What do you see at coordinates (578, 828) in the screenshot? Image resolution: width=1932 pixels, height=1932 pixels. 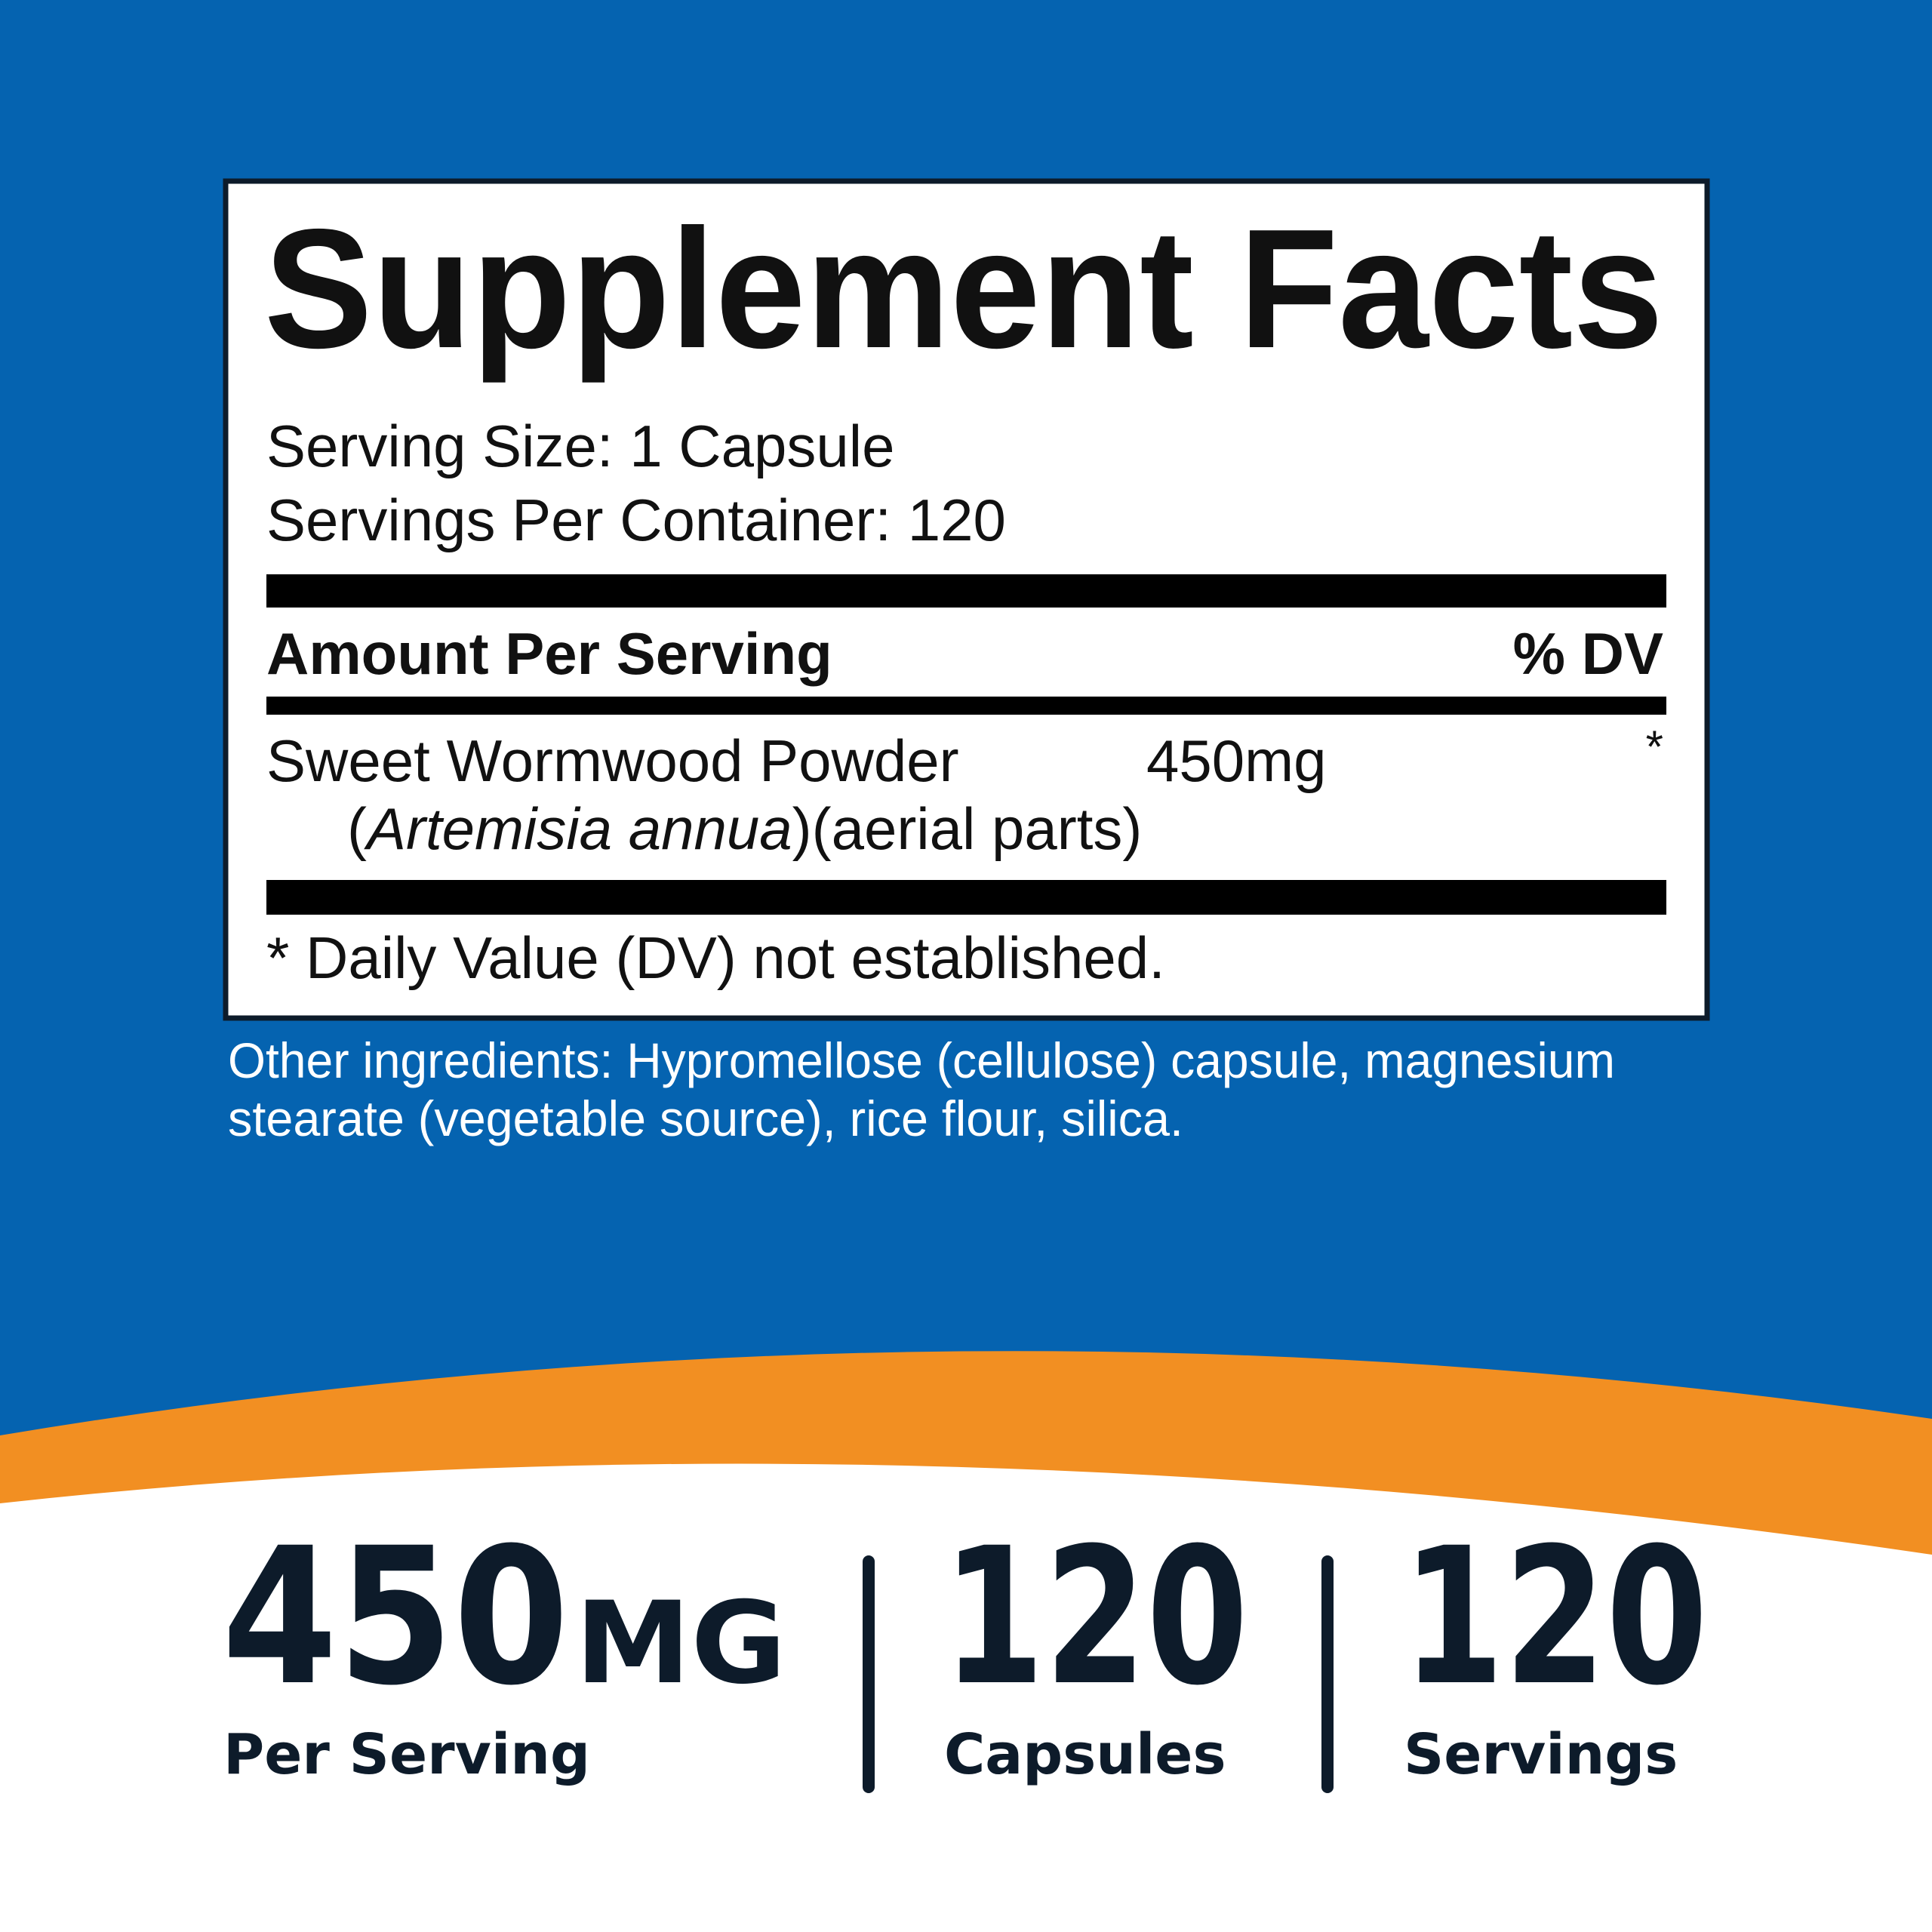 I see `latin-name: Artemisia annua` at bounding box center [578, 828].